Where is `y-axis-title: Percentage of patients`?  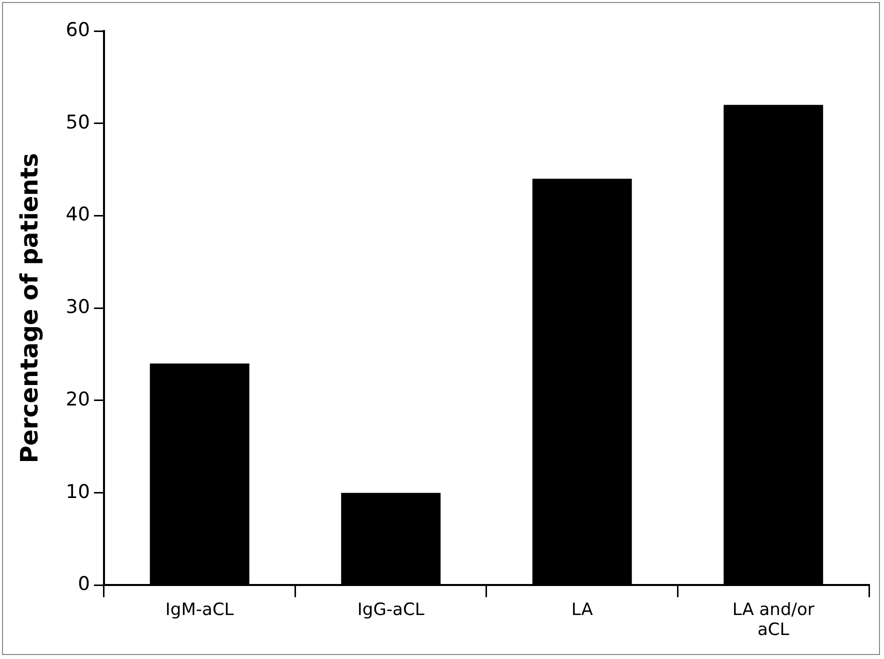 y-axis-title: Percentage of patients is located at coordinates (30, 308).